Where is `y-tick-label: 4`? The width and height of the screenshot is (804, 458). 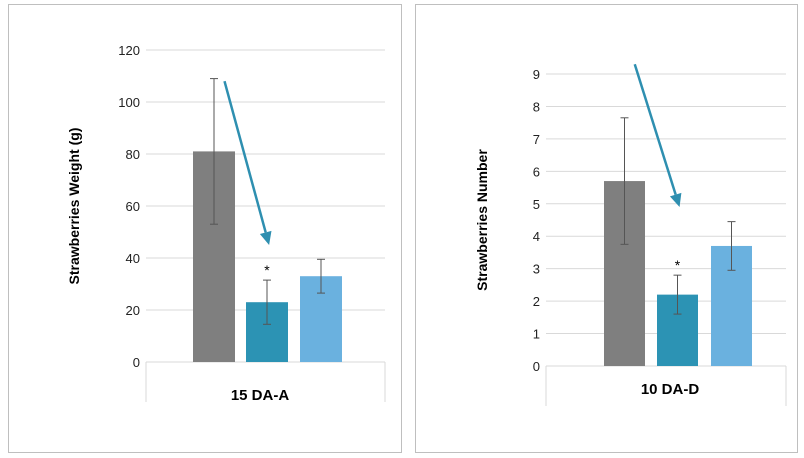
y-tick-label: 4 is located at coordinates (536, 236).